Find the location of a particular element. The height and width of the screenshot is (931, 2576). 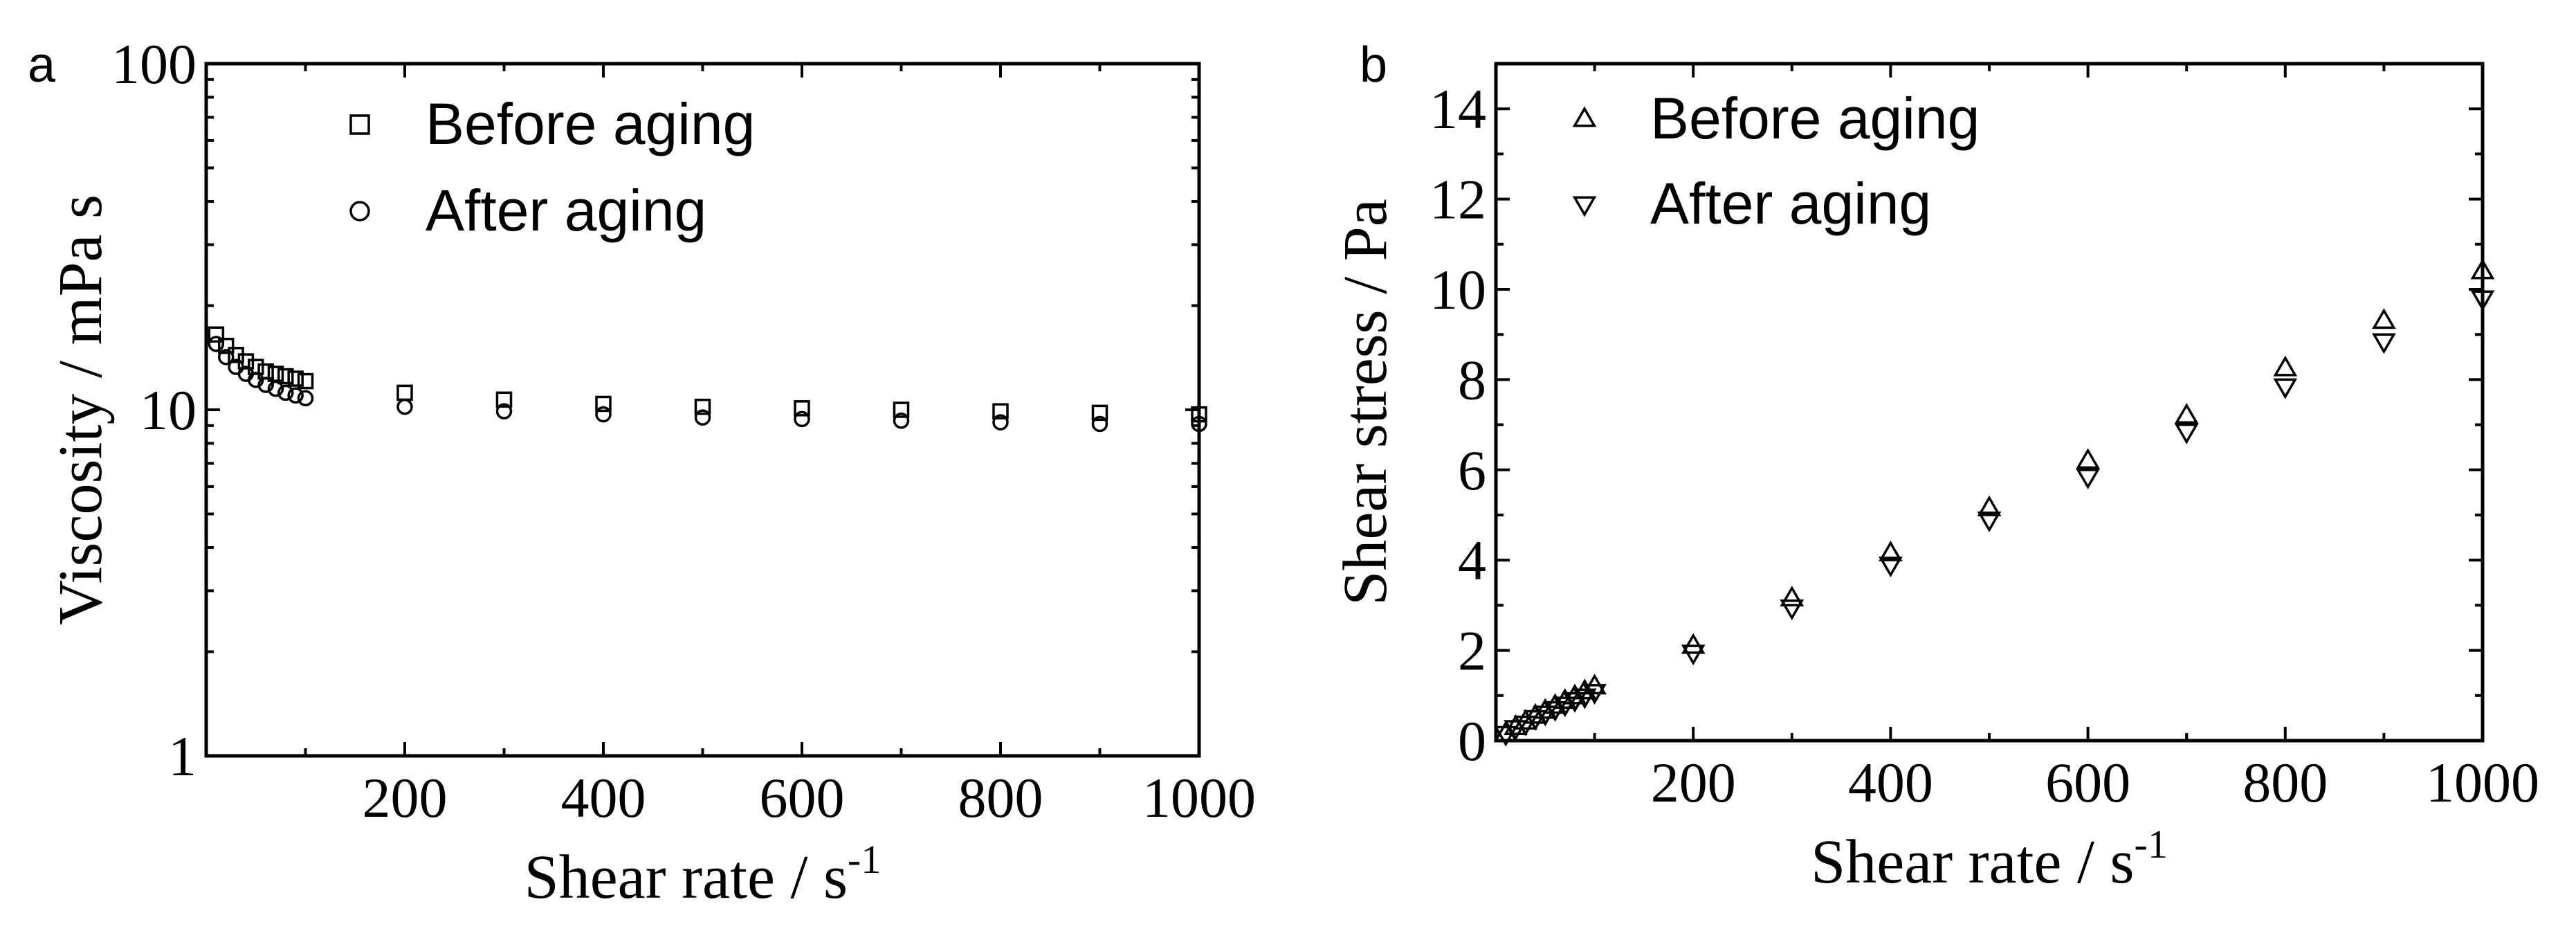

y-tick-label: 8 is located at coordinates (1472, 379).